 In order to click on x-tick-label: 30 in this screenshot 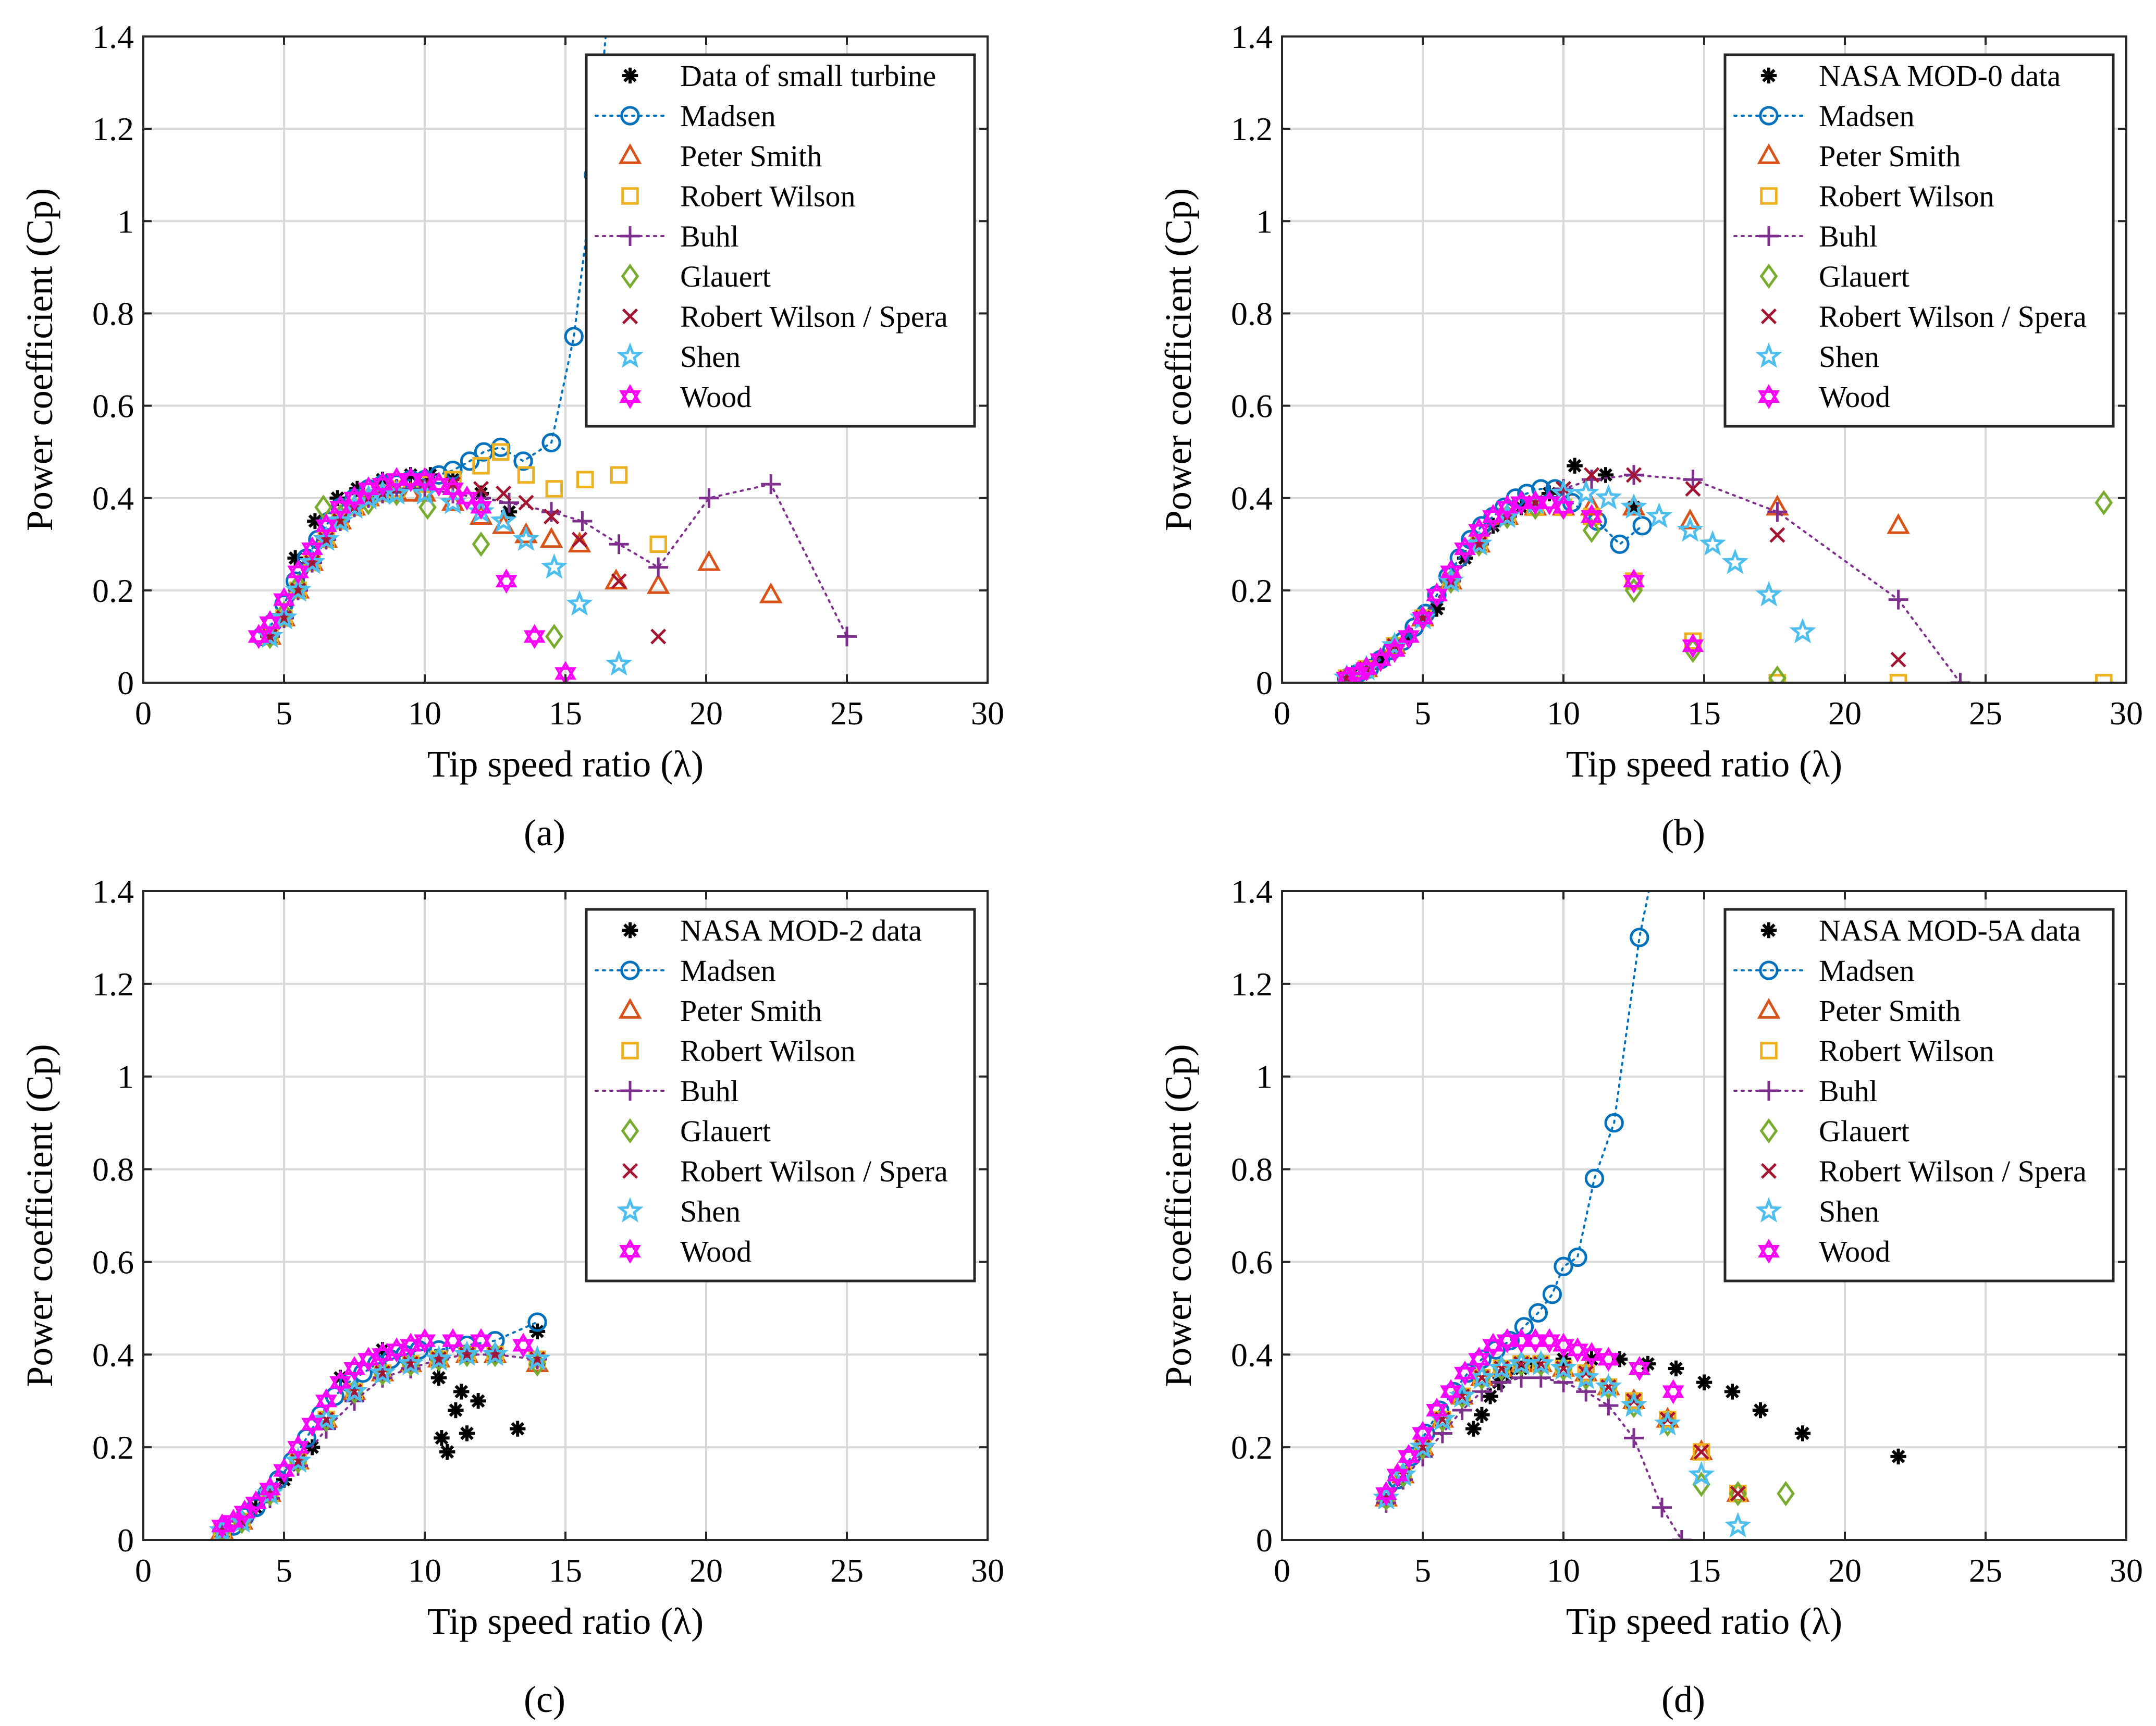, I will do `click(987, 1570)`.